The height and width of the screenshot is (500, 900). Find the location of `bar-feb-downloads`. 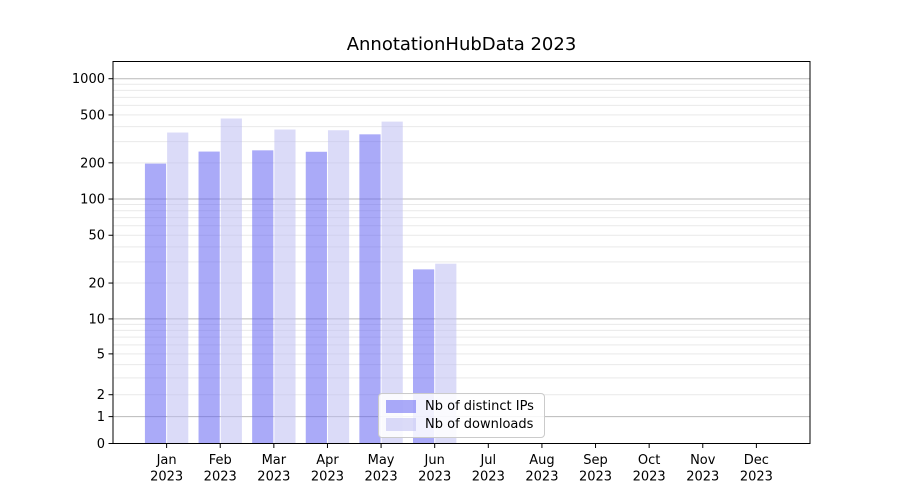

bar-feb-downloads is located at coordinates (231, 281).